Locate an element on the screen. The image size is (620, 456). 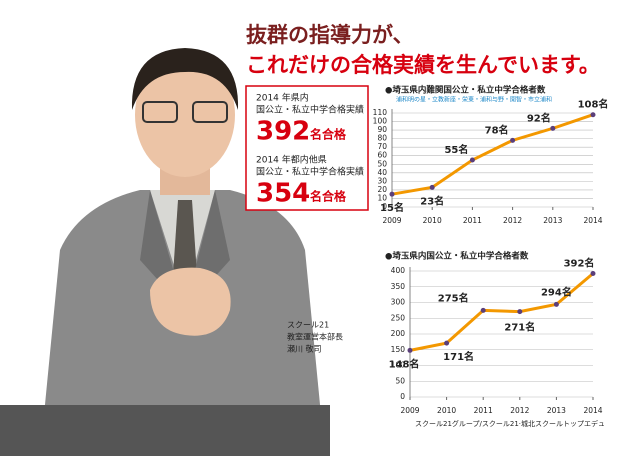
y-tick-label: 350 is located at coordinates (398, 286).